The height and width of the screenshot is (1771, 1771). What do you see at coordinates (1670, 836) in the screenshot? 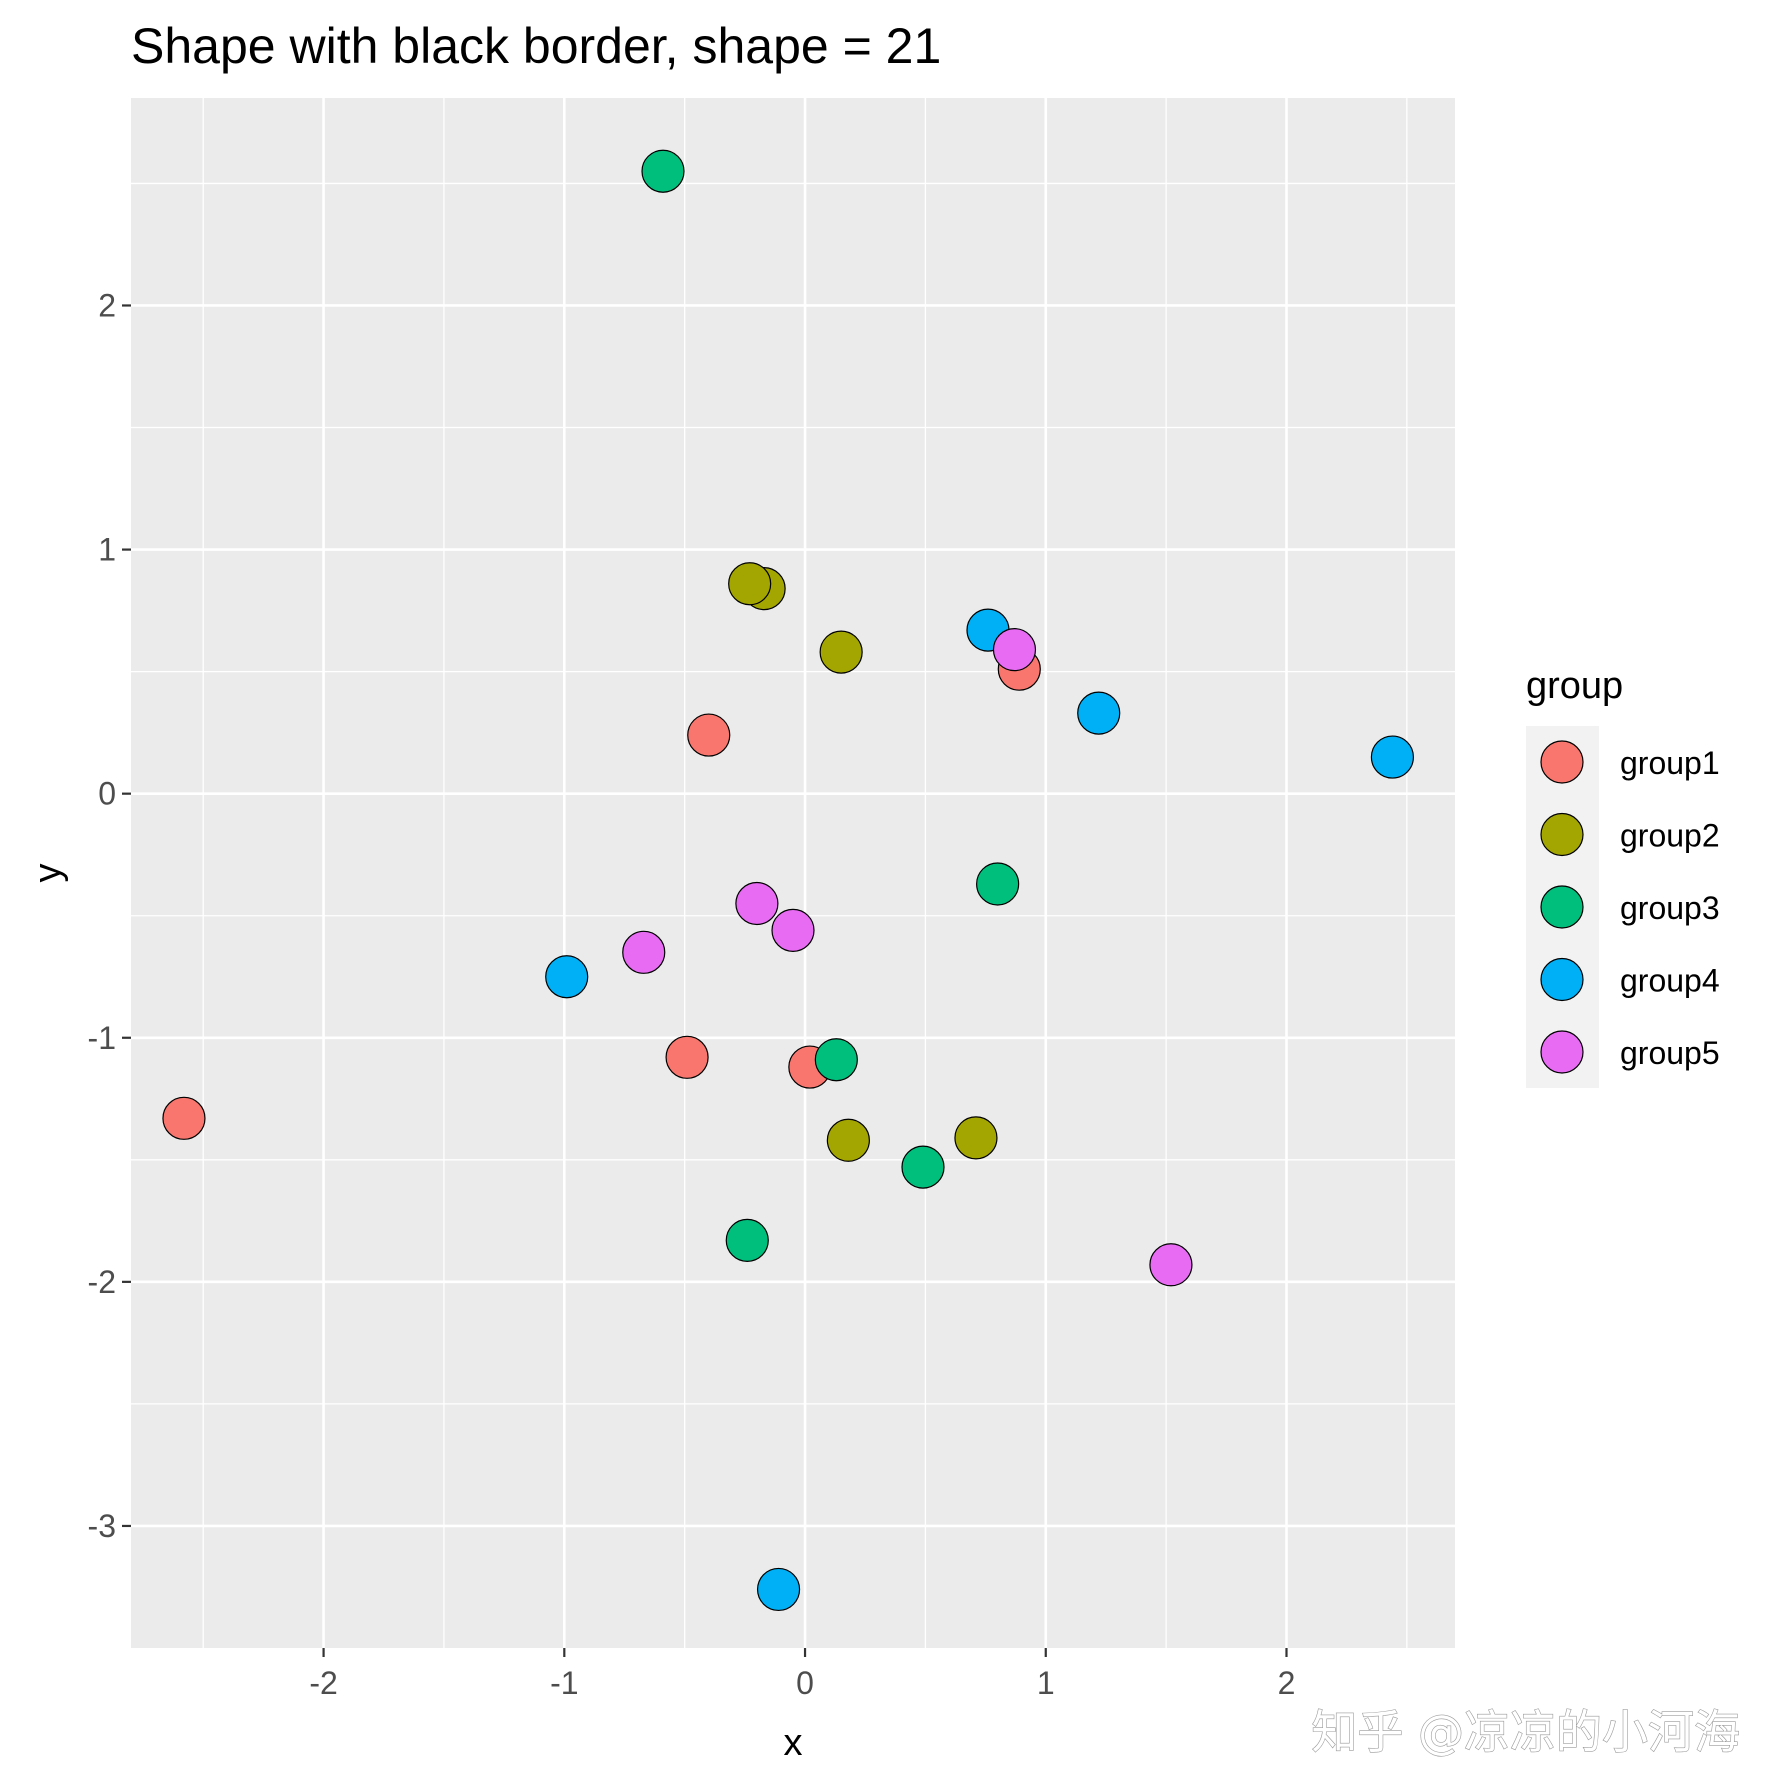
I see `legend-label-group2: group2` at bounding box center [1670, 836].